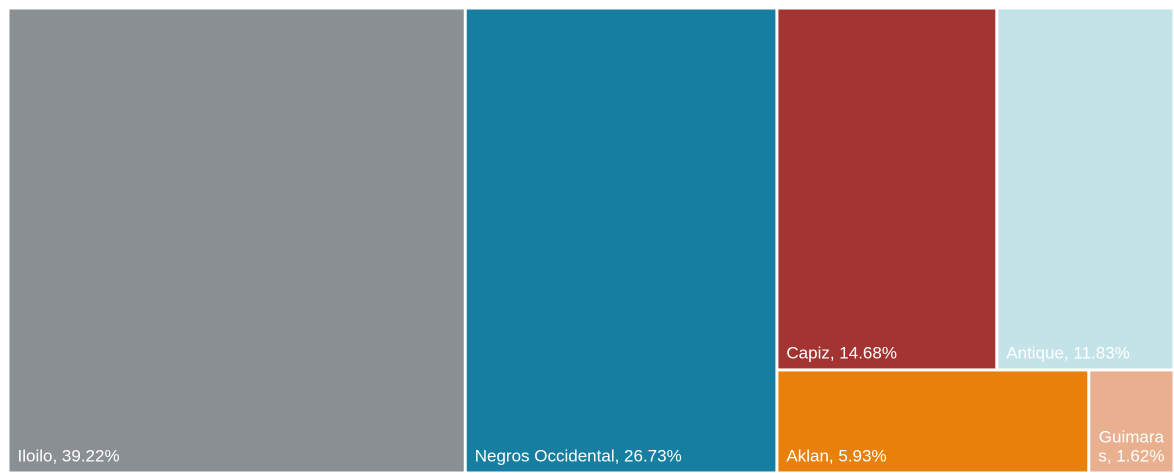 This screenshot has width=1174, height=473. Describe the element at coordinates (1132, 437) in the screenshot. I see `label-line: Guimara` at that location.